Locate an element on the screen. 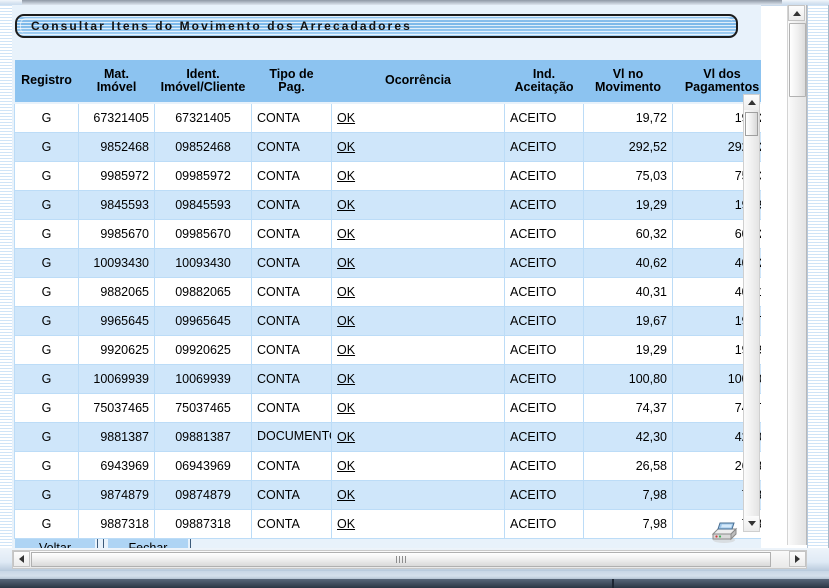 The height and width of the screenshot is (588, 829). cell-vl-movimento: 7,98 is located at coordinates (628, 495).